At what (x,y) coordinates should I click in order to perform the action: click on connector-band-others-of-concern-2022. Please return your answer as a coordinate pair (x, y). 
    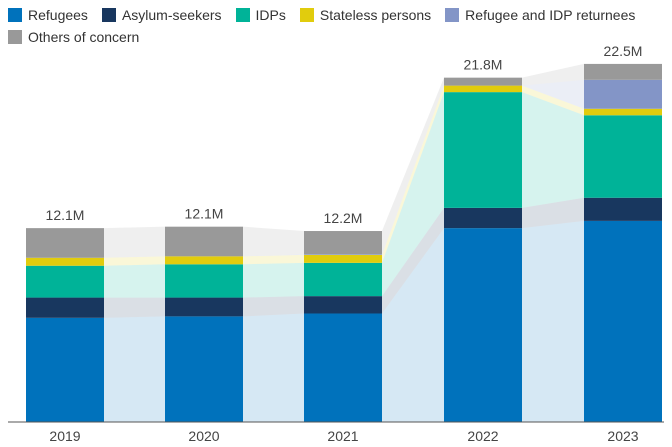
    Looking at the image, I should click on (553, 74).